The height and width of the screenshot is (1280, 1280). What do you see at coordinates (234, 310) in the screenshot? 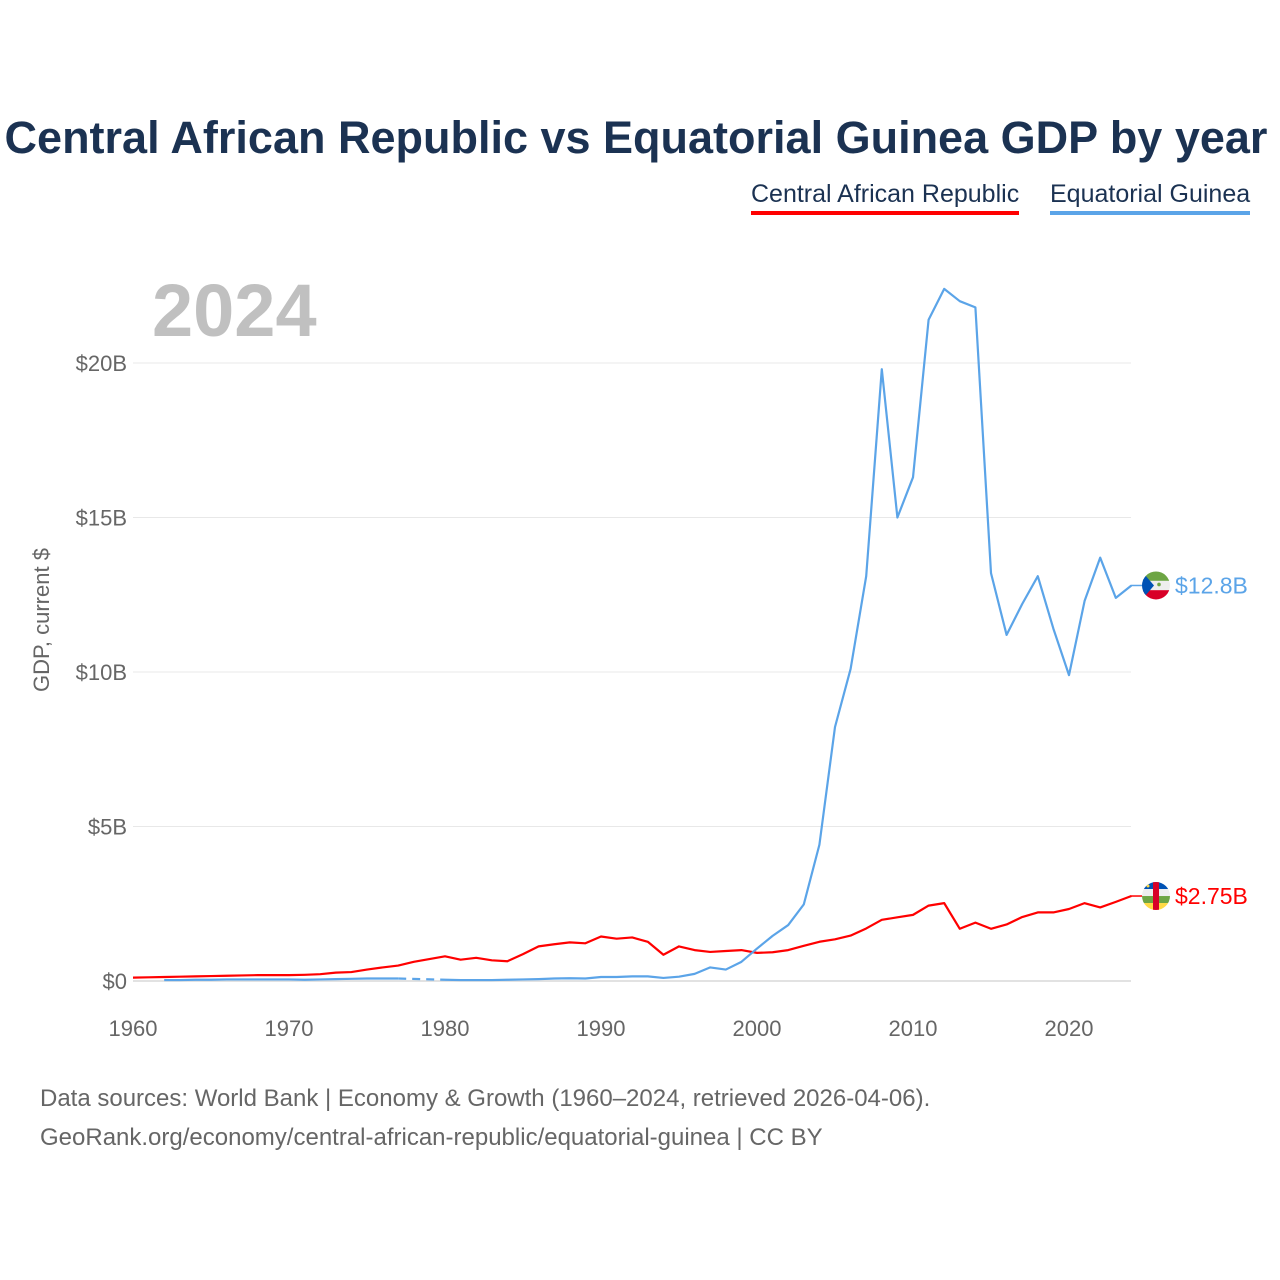
I see `year-label: 2024` at bounding box center [234, 310].